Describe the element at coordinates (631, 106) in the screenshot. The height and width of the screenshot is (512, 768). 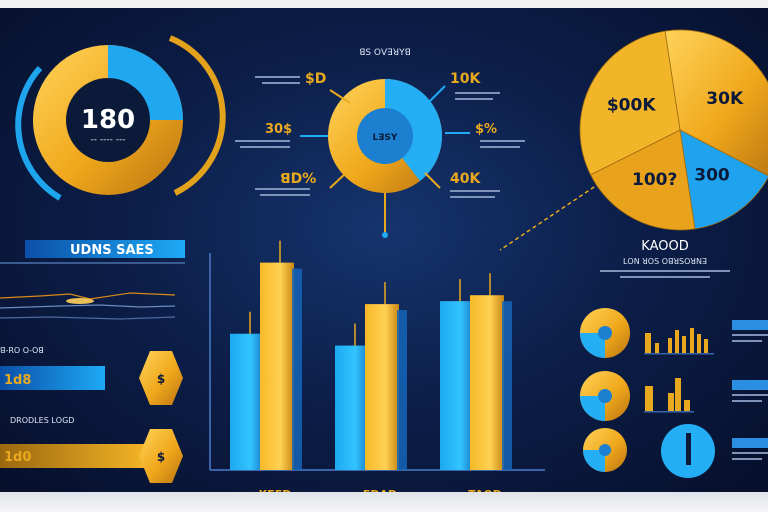
I see `pie-slice-label: $00K` at that location.